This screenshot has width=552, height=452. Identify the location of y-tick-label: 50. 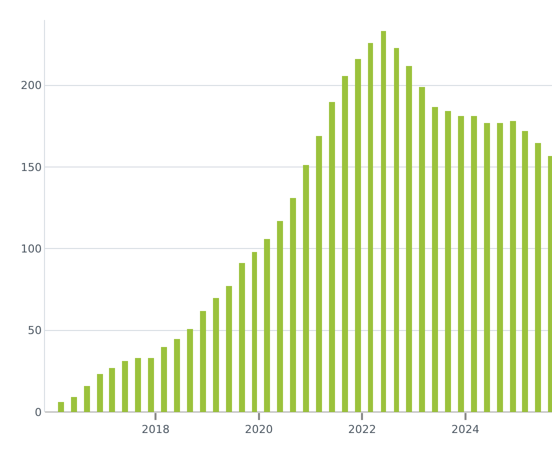
(35, 331).